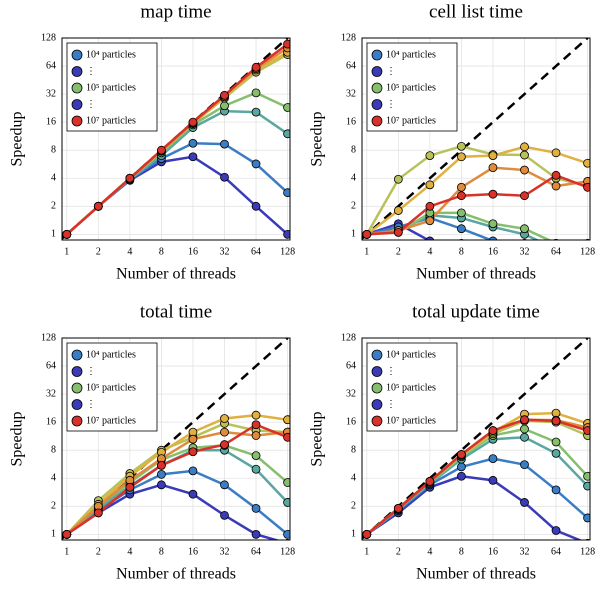 The height and width of the screenshot is (600, 600). Describe the element at coordinates (353, 178) in the screenshot. I see `y-tick-label: 4` at that location.